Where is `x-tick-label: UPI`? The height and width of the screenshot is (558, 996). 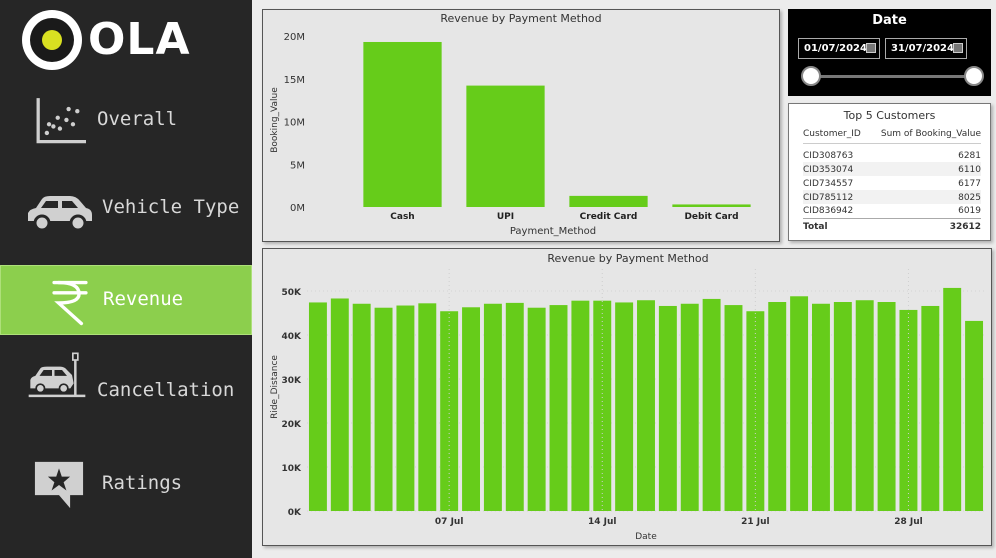
x-tick-label: UPI is located at coordinates (505, 217).